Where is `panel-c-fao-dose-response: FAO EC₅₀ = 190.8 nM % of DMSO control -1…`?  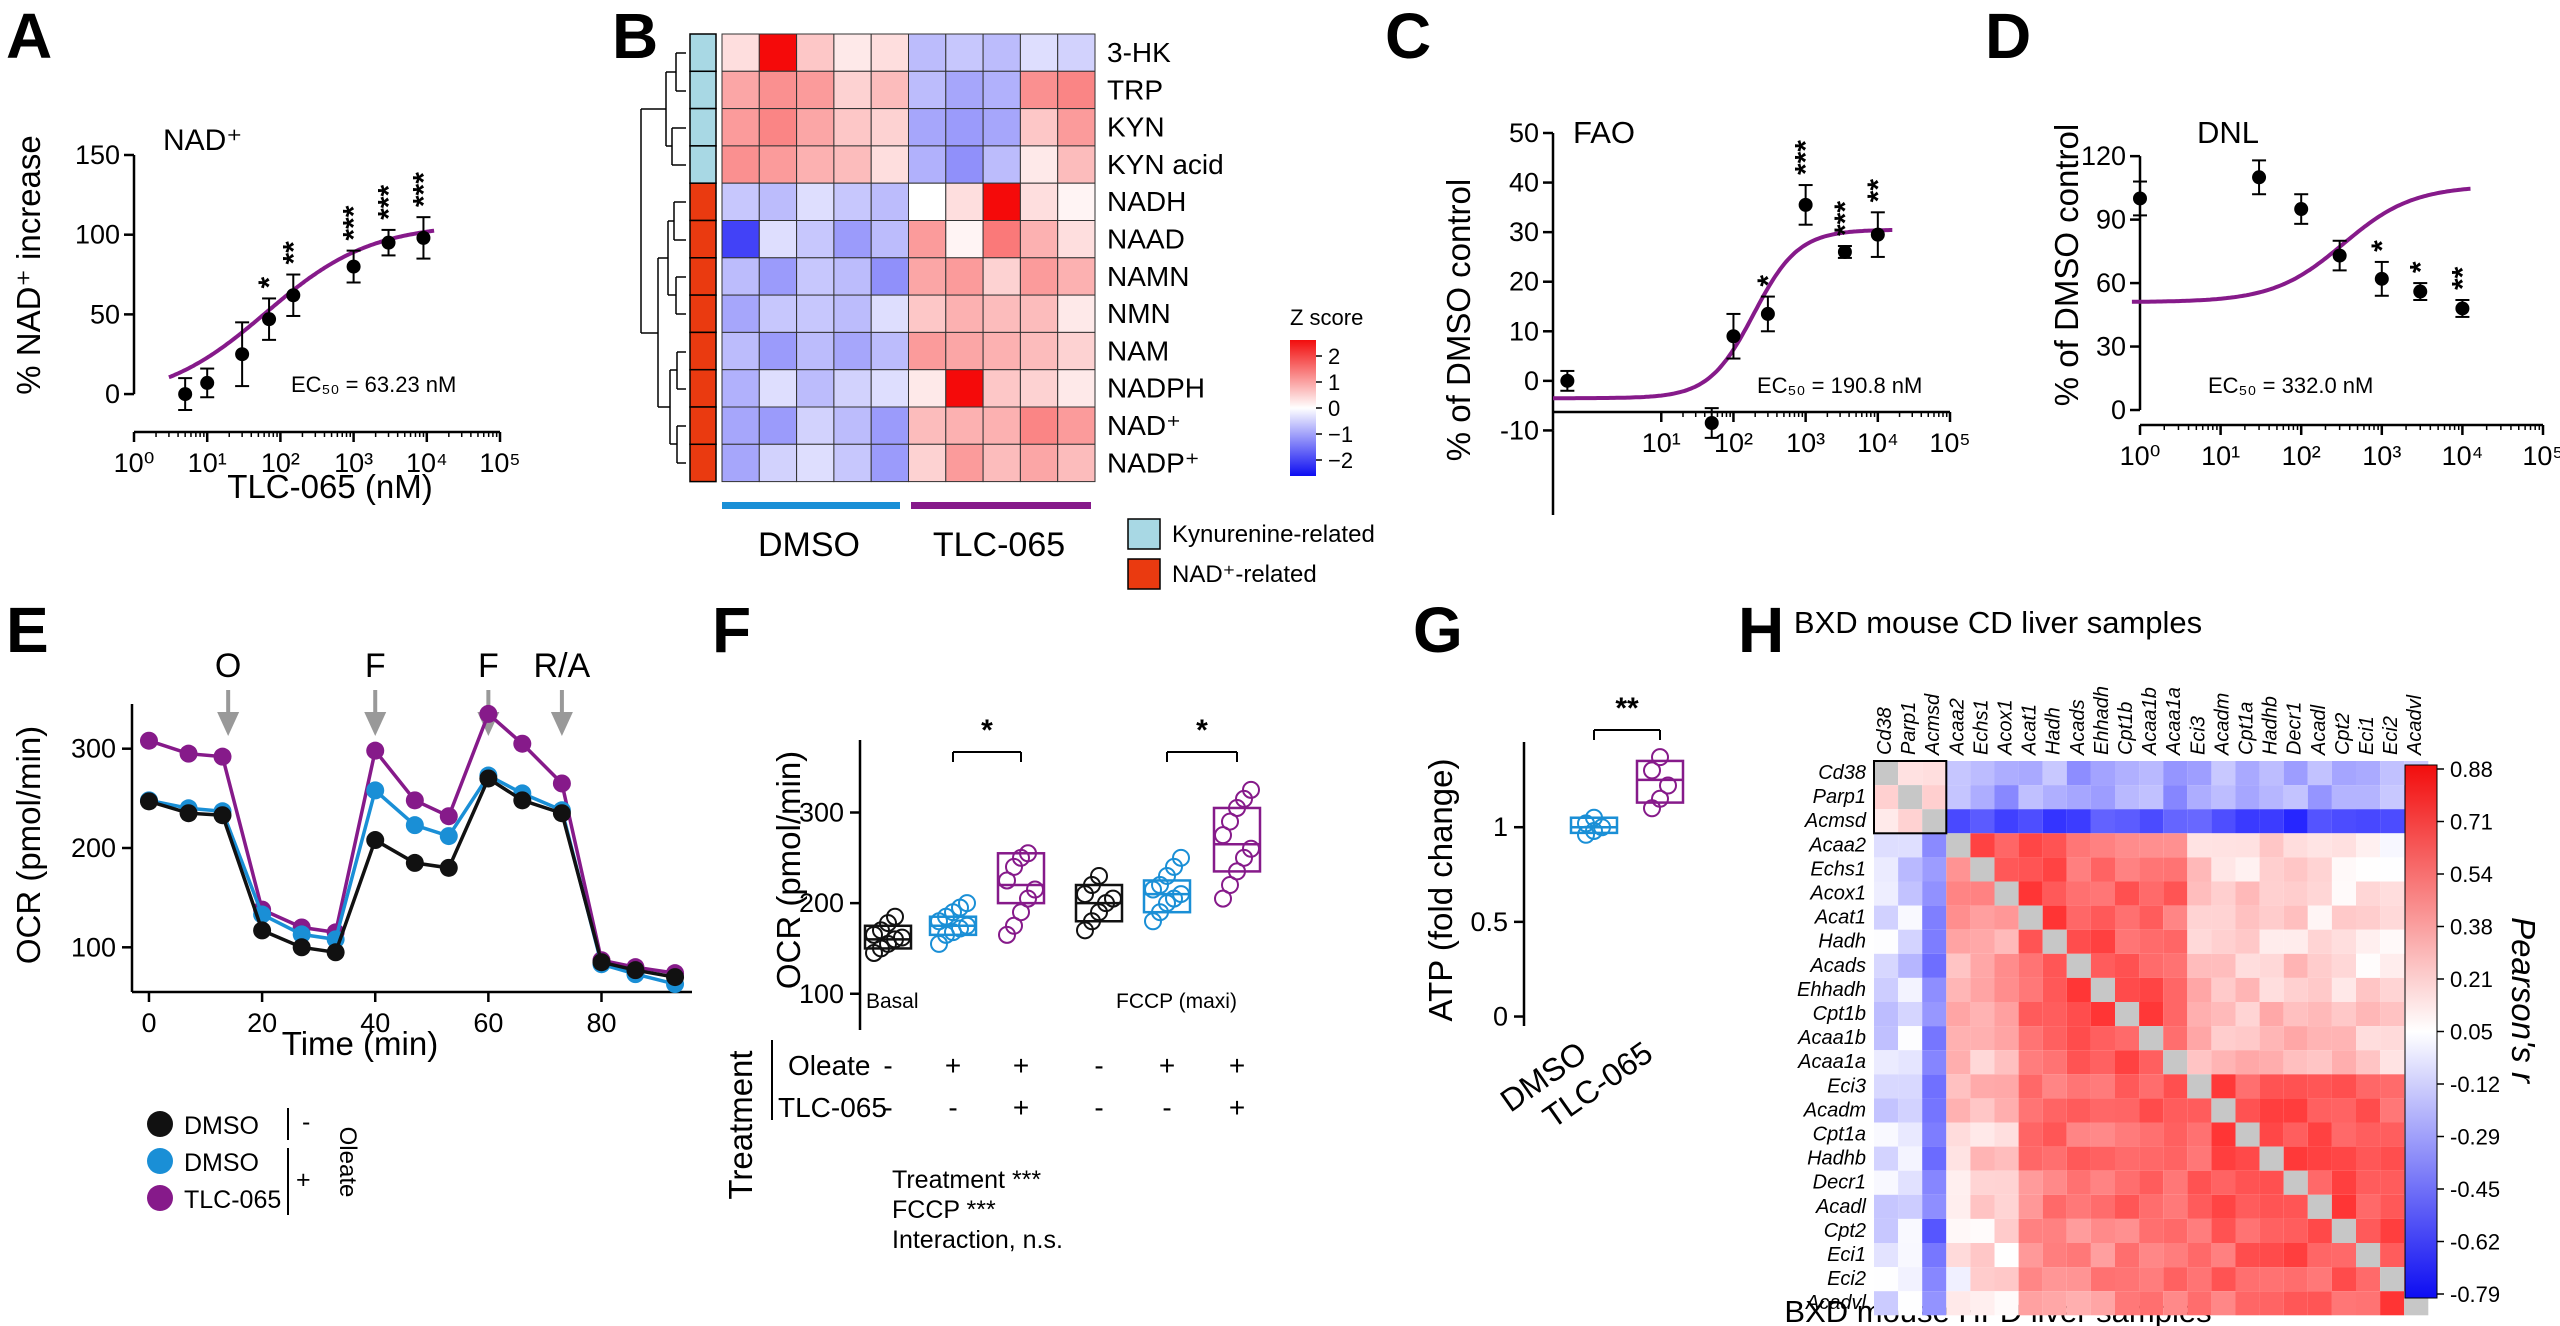 panel-c-fao-dose-response: FAO EC₅₀ = 190.8 nM % of DMSO control -1… is located at coordinates (1705, 315).